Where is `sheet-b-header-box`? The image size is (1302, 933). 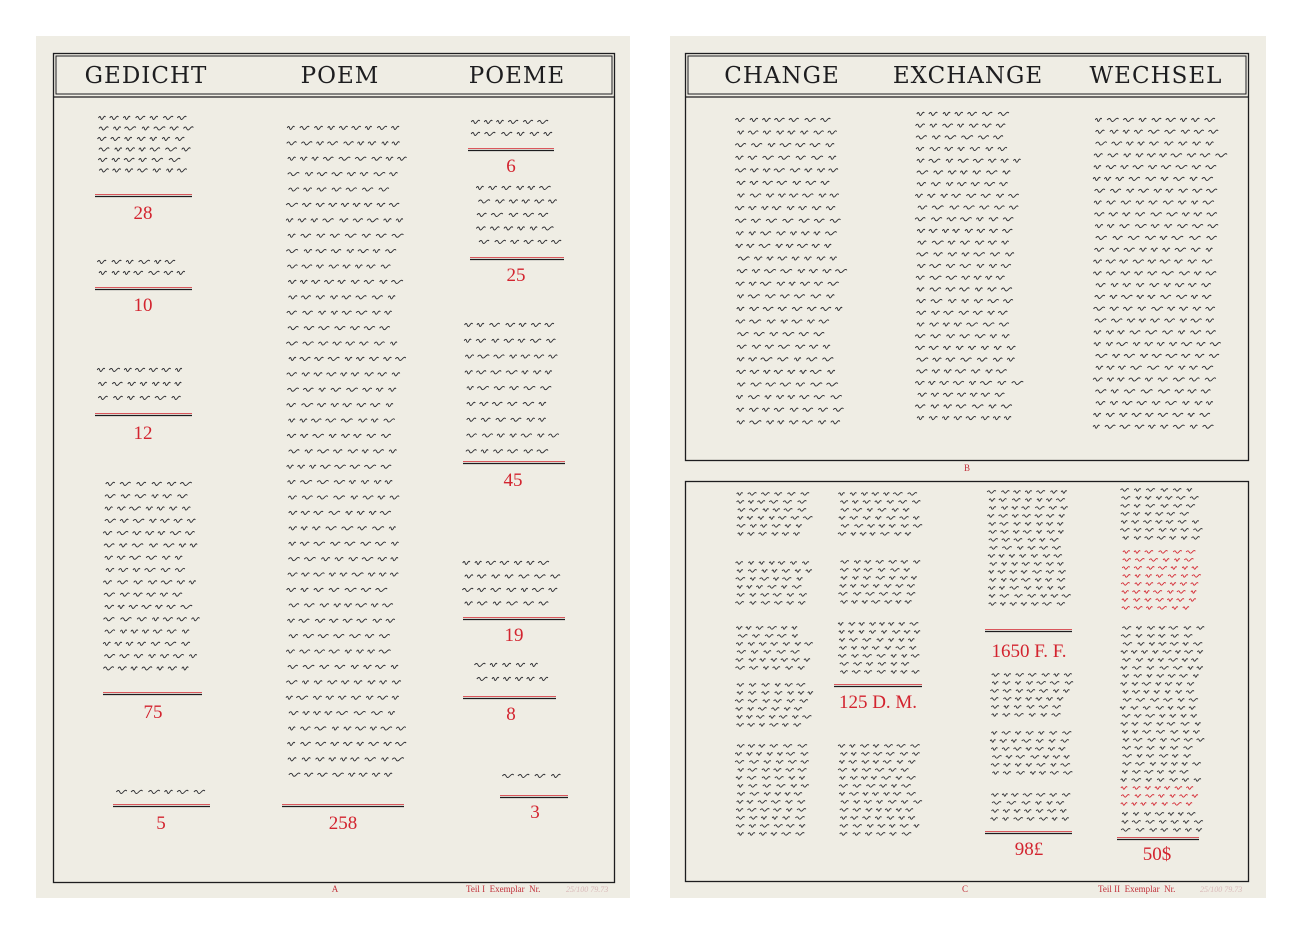 sheet-b-header-box is located at coordinates (967, 75).